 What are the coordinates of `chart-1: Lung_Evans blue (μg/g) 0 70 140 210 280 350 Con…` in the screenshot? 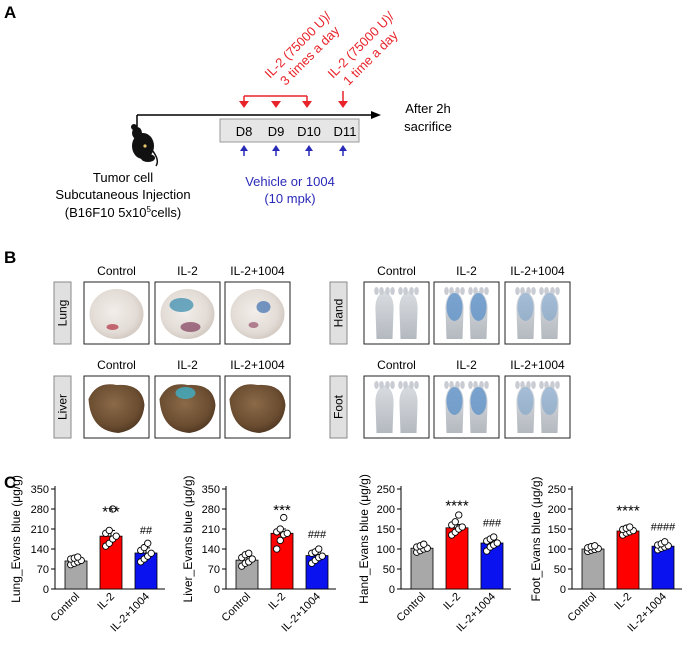 It's located at (87, 554).